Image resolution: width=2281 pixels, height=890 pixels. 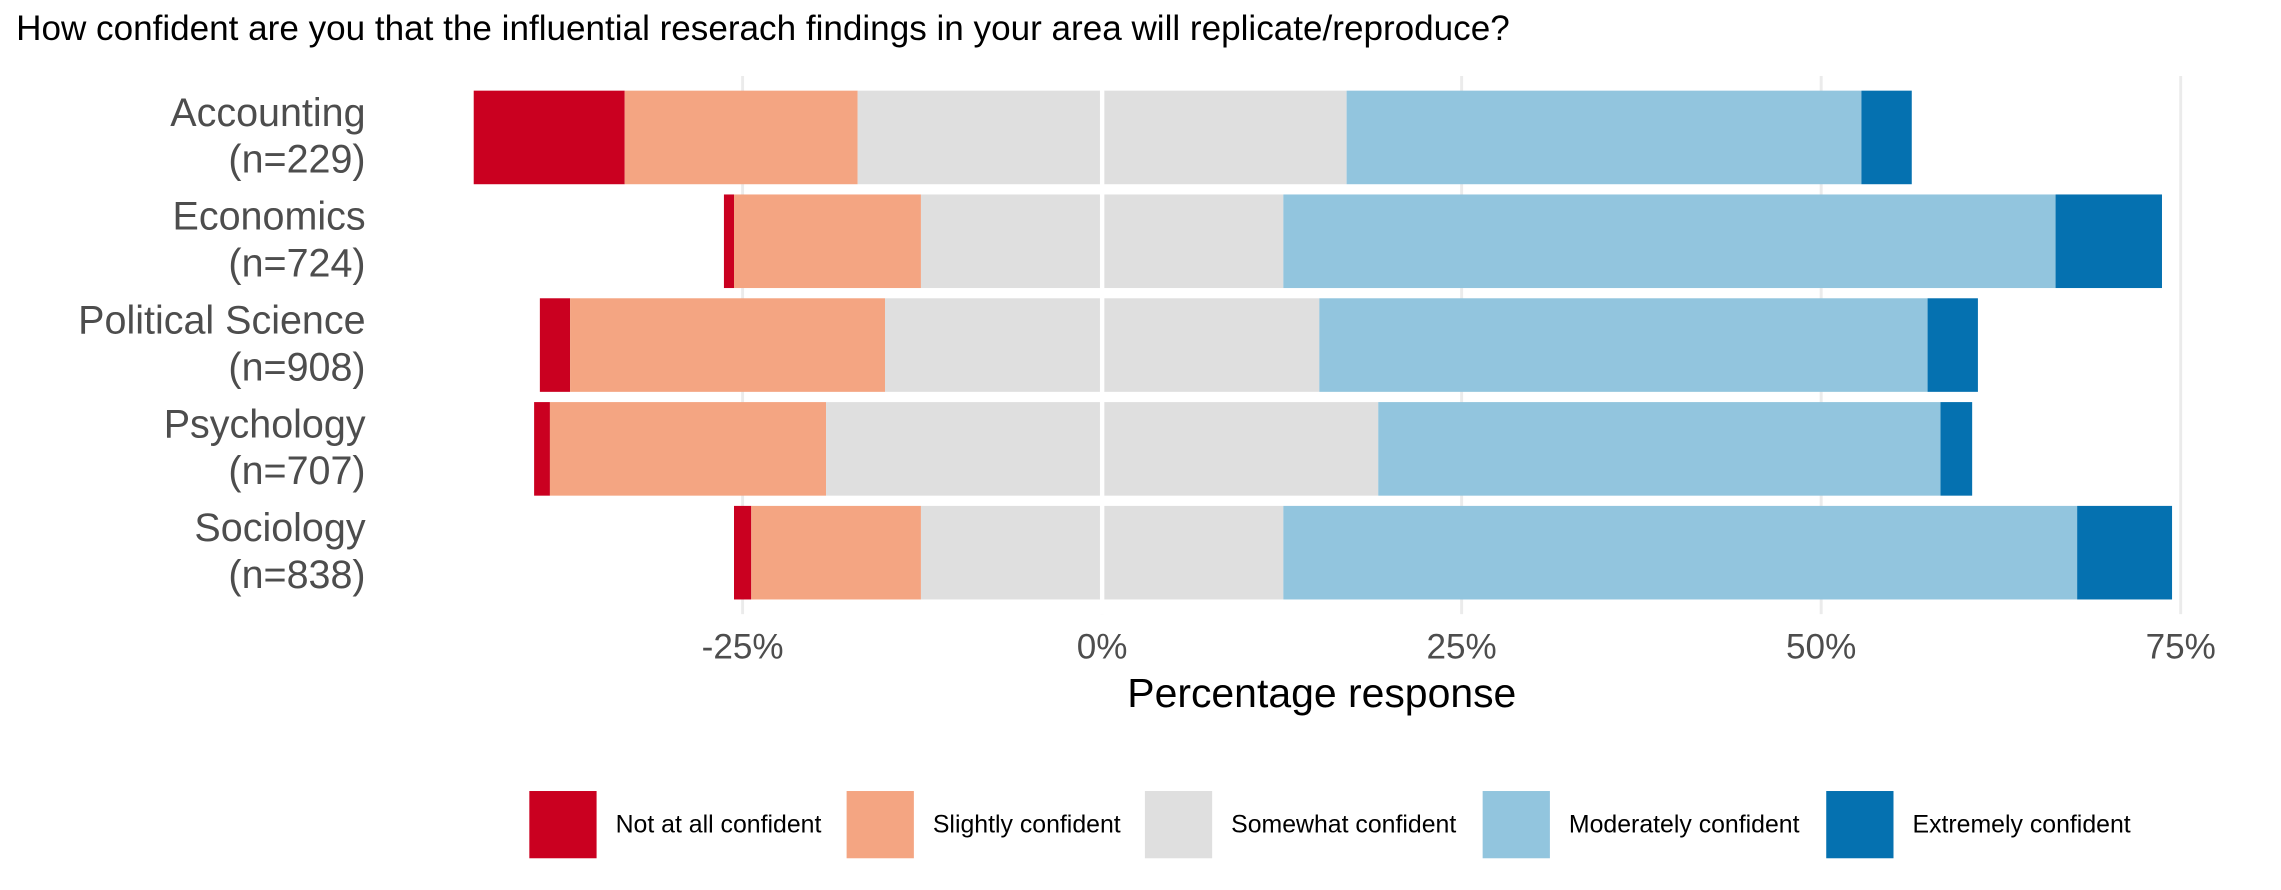 I want to click on category-sublabel: (n=908), so click(x=296, y=367).